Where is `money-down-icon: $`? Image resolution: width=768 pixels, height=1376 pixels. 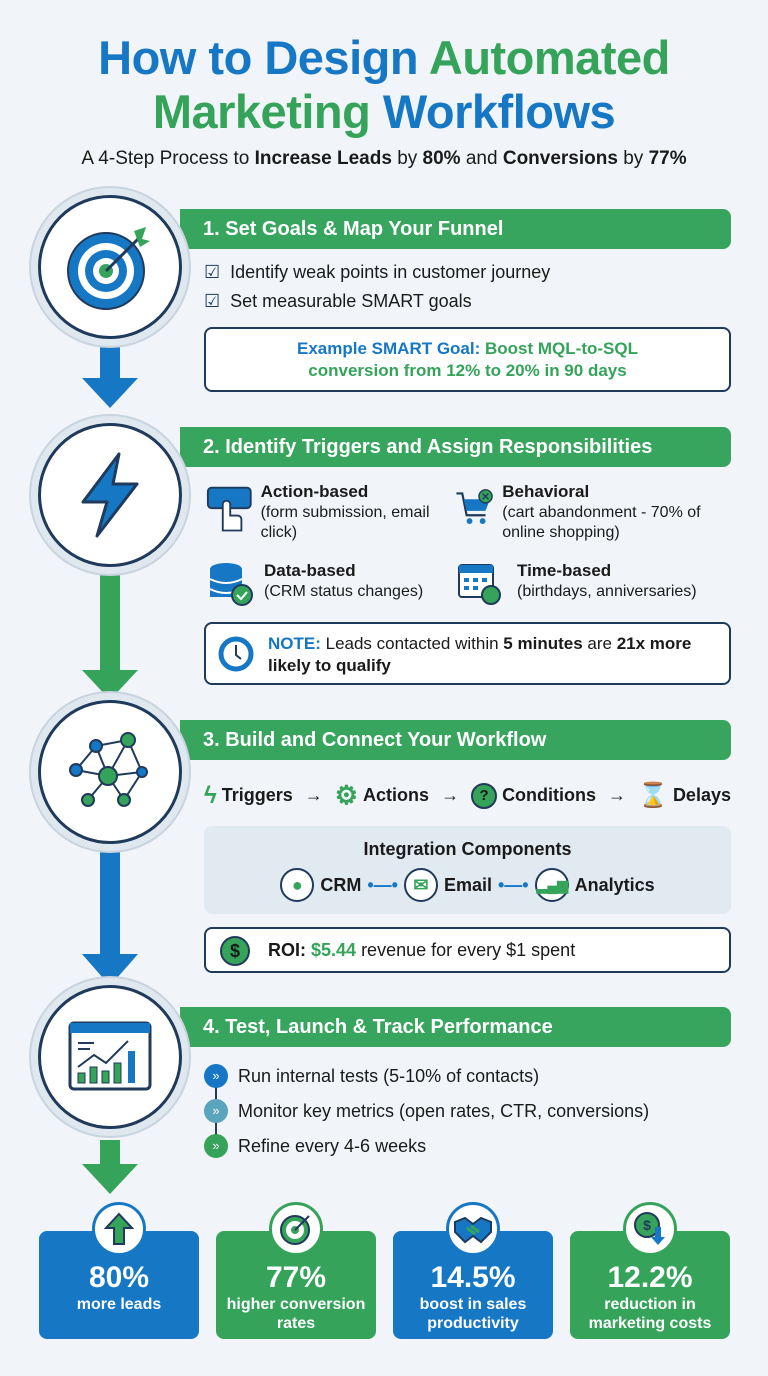
money-down-icon: $ is located at coordinates (650, 1229).